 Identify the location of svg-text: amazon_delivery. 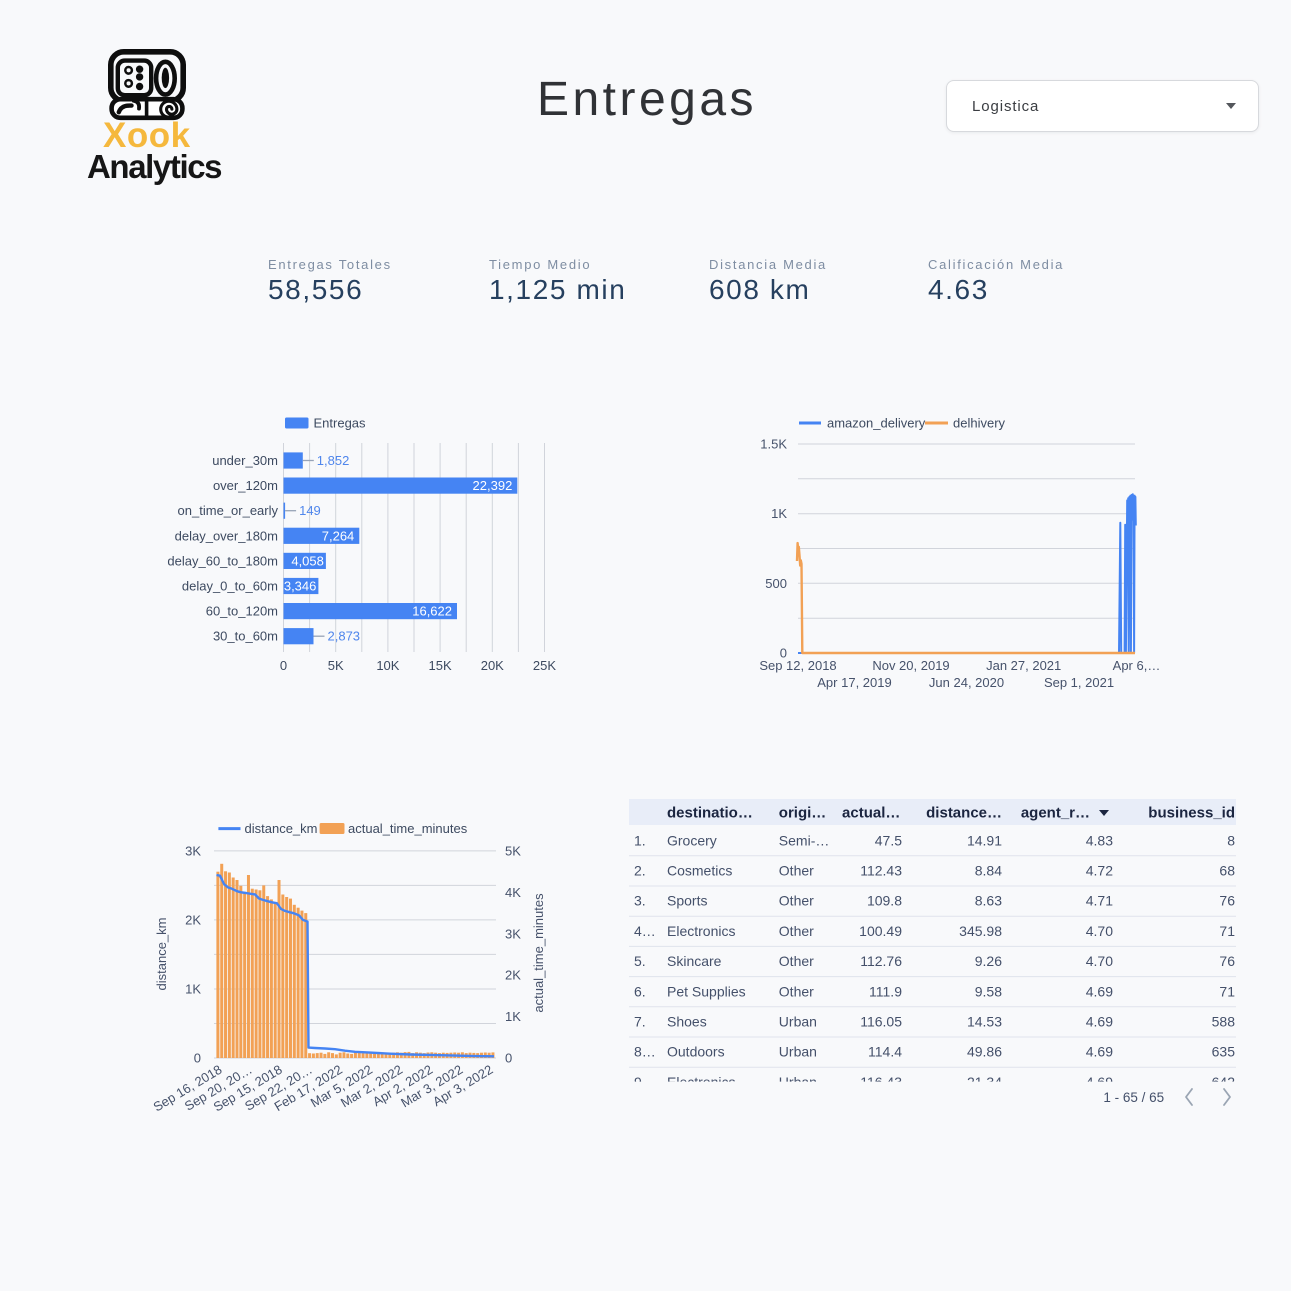
(876, 423).